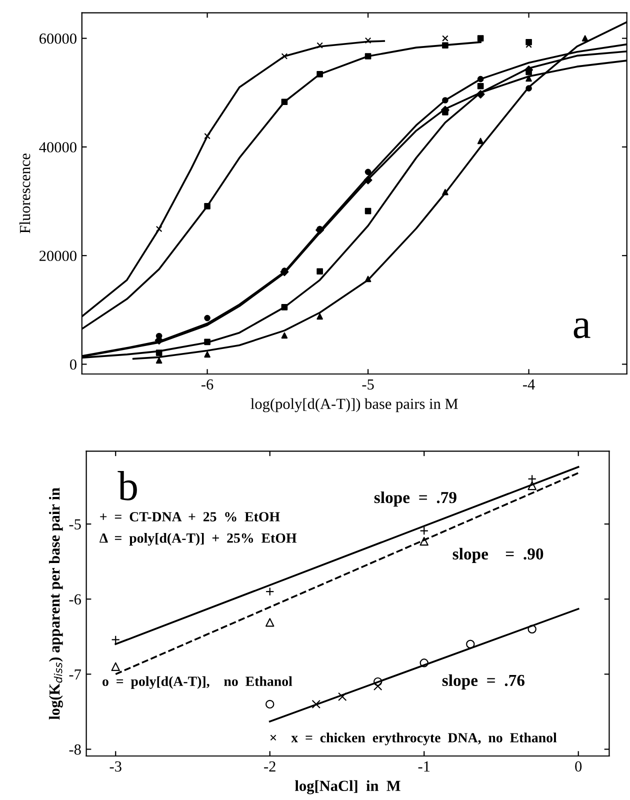 This screenshot has width=630, height=800. Describe the element at coordinates (354, 405) in the screenshot. I see `x-axis-title: log(poly[d(A-T)]) base pairs in M` at that location.